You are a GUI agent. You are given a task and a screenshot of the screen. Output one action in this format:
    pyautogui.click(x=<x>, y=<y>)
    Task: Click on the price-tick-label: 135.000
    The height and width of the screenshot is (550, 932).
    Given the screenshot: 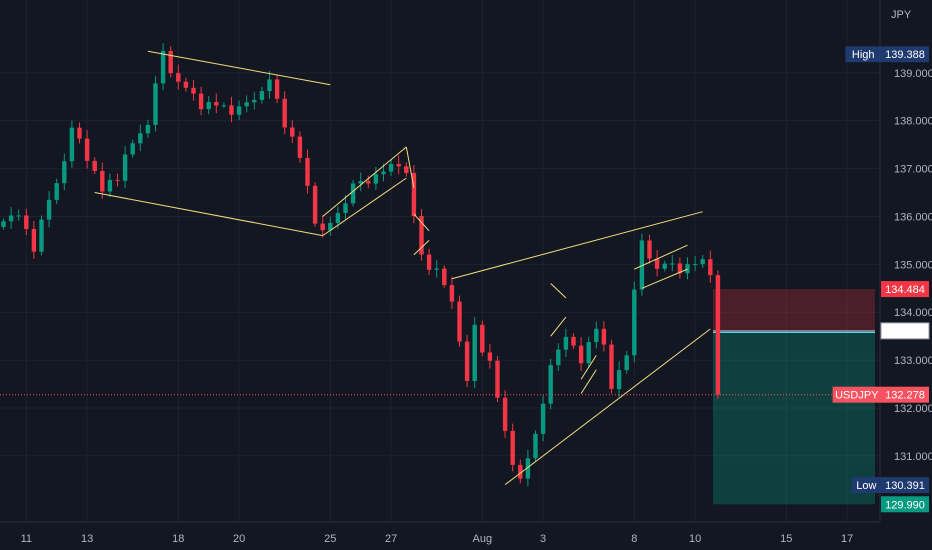 What is the action you would take?
    pyautogui.click(x=913, y=265)
    